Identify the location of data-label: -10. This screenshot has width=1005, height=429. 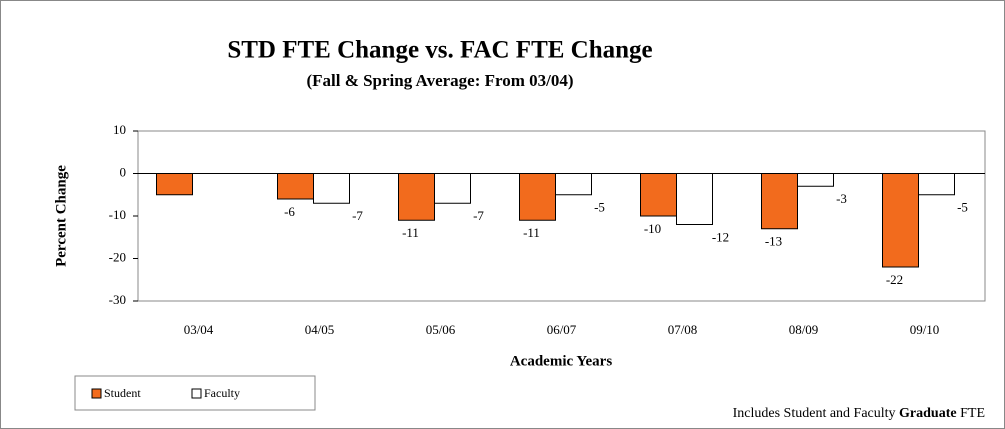
(652, 228).